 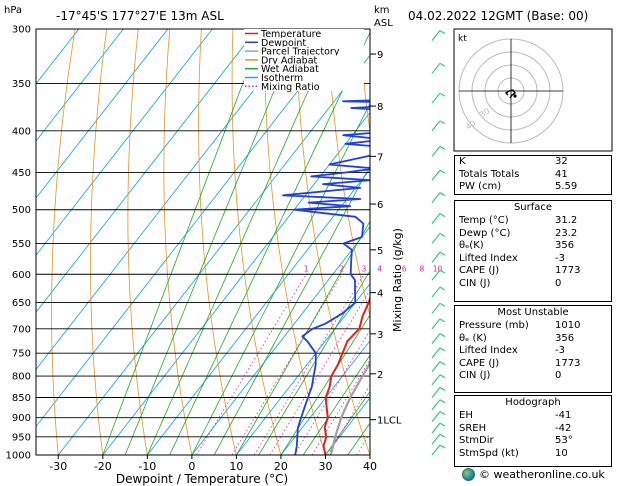 I want to click on hodo-value: -41, so click(x=563, y=415).